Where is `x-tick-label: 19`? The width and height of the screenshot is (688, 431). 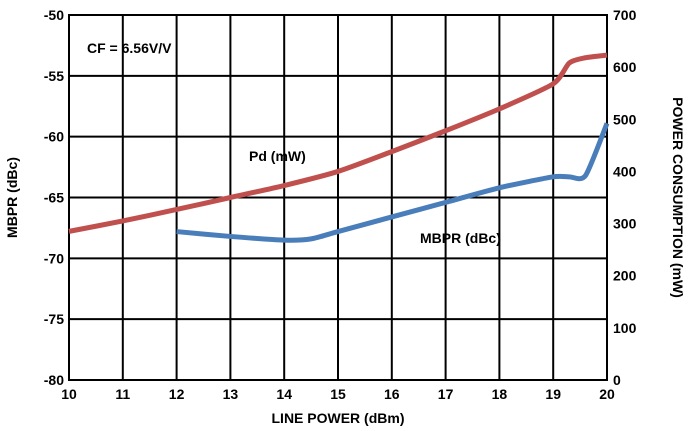 x-tick-label: 19 is located at coordinates (553, 394).